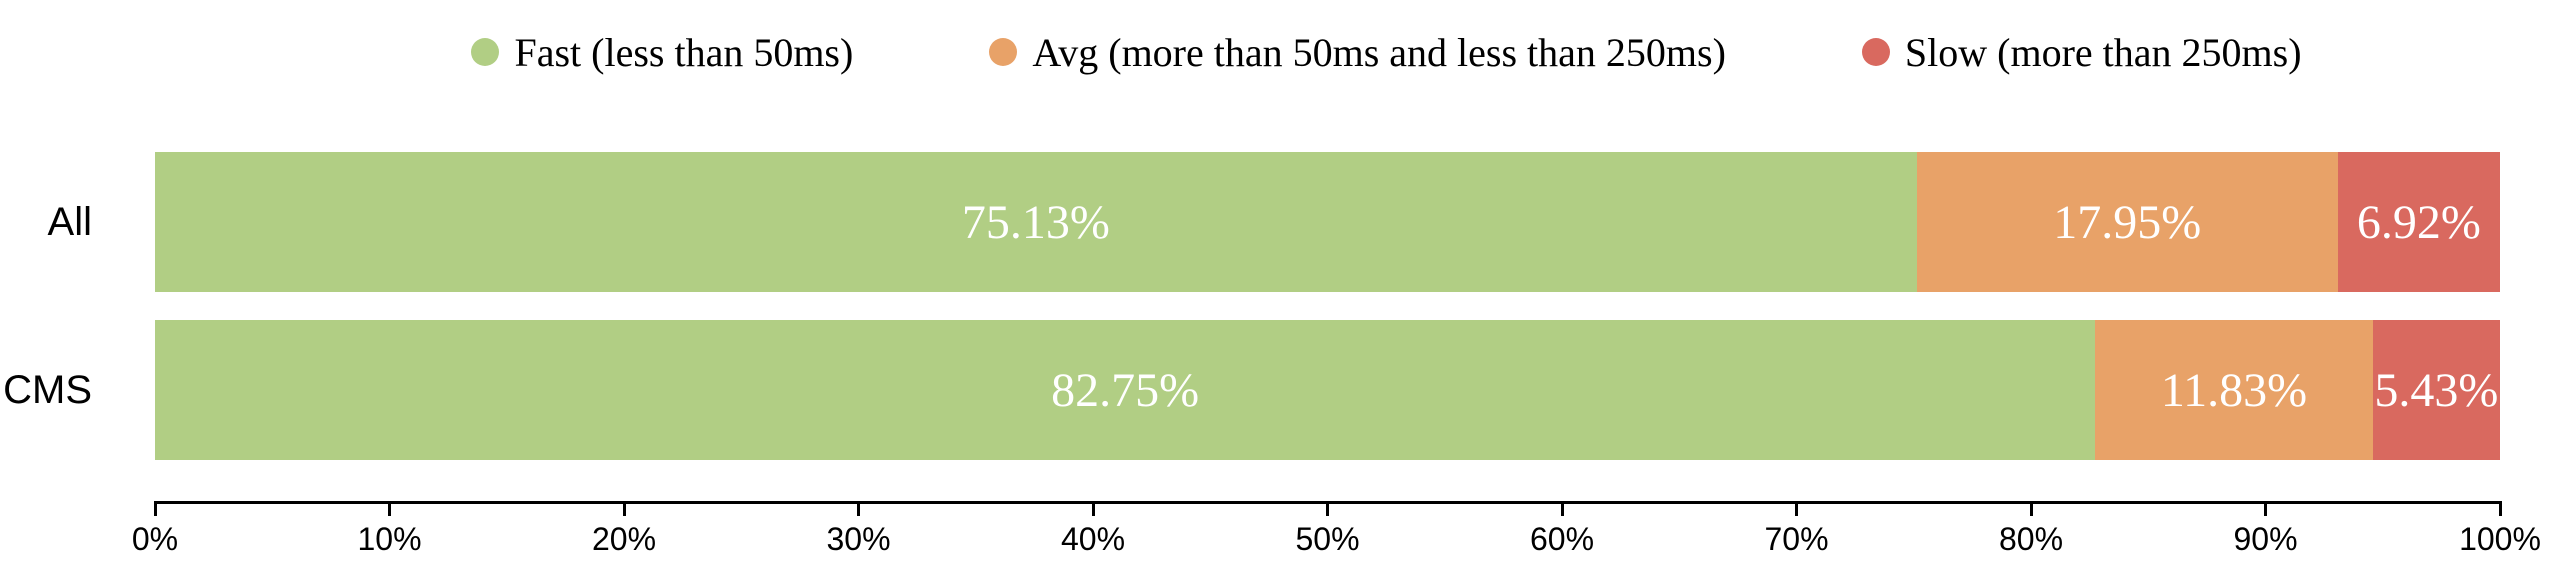  Describe the element at coordinates (2031, 539) in the screenshot. I see `axis-tick-label: 80%` at that location.